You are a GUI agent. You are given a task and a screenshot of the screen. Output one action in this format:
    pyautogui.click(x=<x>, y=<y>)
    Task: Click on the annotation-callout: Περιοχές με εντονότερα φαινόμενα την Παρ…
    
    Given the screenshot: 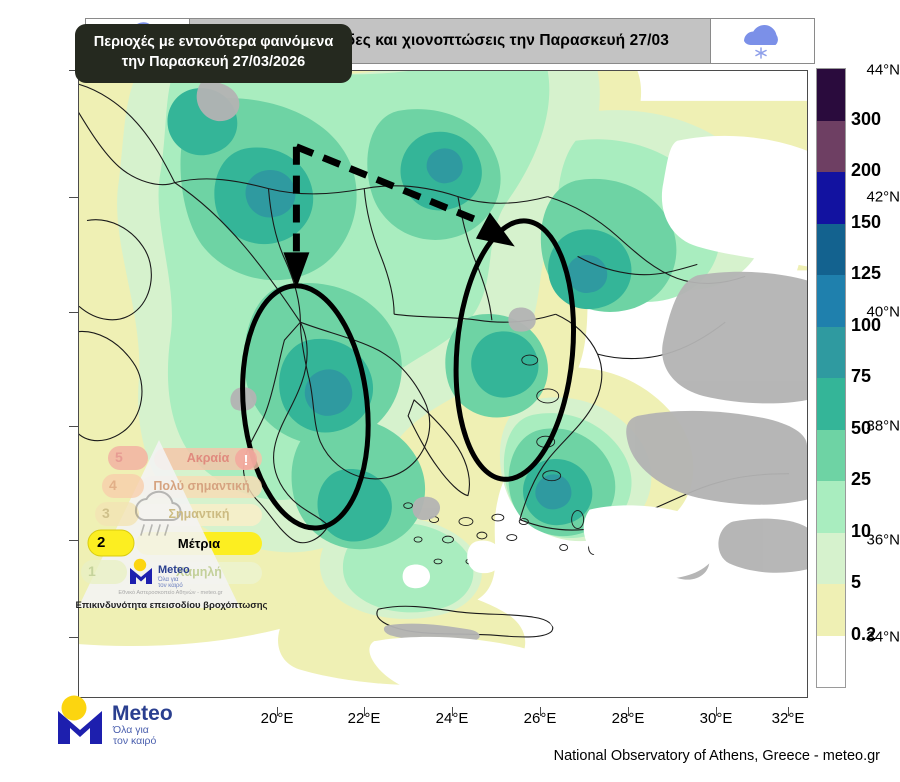 What is the action you would take?
    pyautogui.click(x=213, y=54)
    